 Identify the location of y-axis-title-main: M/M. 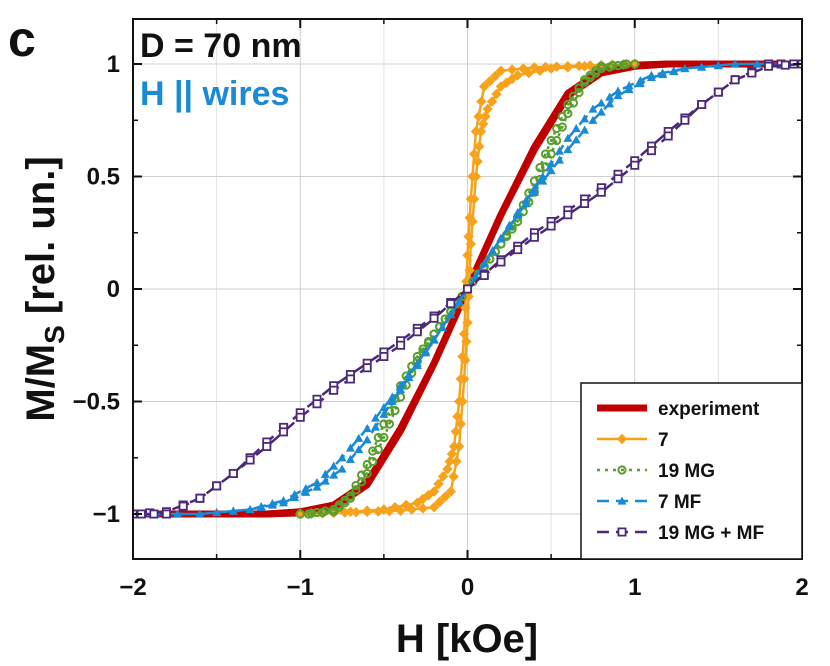
(41, 383).